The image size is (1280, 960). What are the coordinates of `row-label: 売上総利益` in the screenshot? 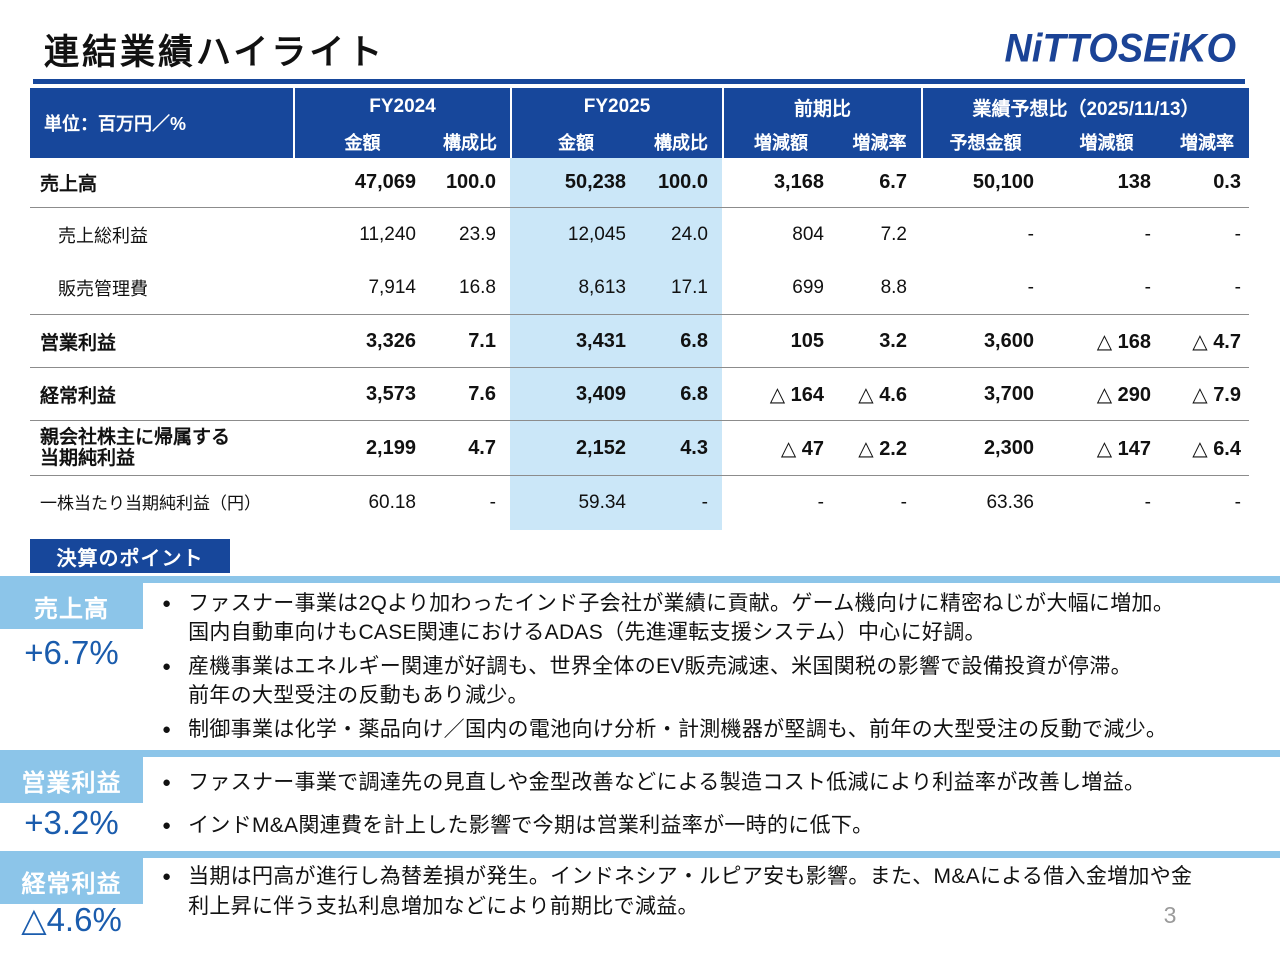 It's located at (103, 236).